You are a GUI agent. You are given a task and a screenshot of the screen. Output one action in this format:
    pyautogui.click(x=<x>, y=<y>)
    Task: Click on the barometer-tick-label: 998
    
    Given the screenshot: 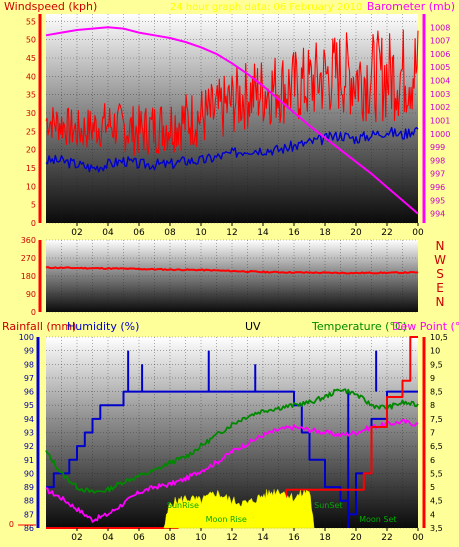 What is the action you would take?
    pyautogui.click(x=437, y=160)
    